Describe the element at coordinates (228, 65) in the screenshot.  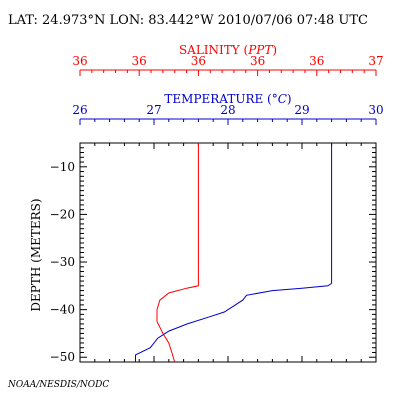
I see `salinity-axis: 36 36 36 36 36 37` at that location.